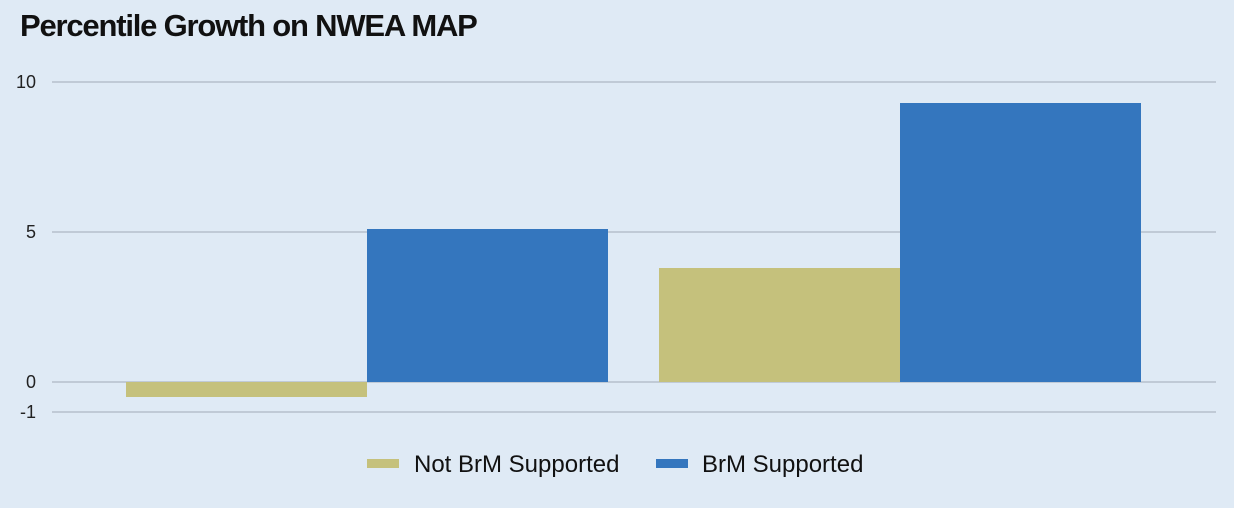  Describe the element at coordinates (31, 232) in the screenshot. I see `y-tick-label: 5` at that location.